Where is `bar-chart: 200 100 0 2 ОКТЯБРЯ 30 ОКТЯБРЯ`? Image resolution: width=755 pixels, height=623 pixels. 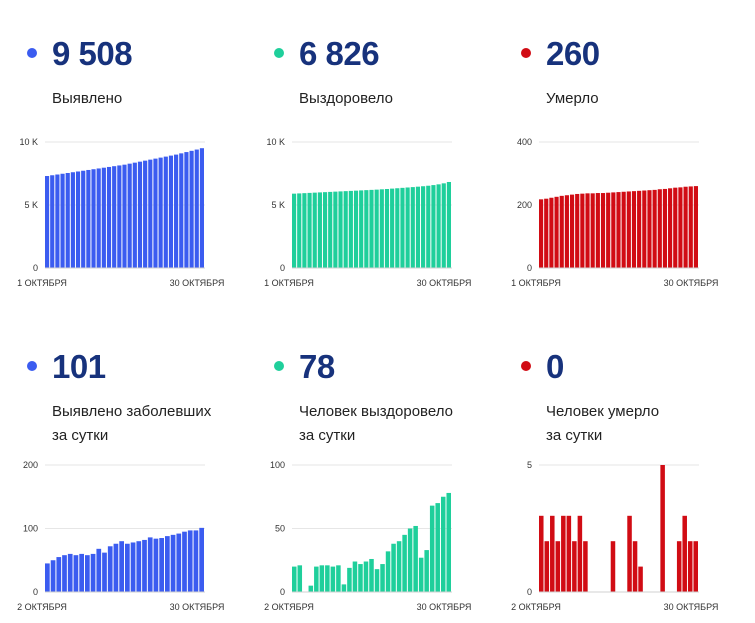
bar-chart: 200 100 0 2 ОКТЯБРЯ 30 ОКТЯБРЯ is located at coordinates (121, 536).